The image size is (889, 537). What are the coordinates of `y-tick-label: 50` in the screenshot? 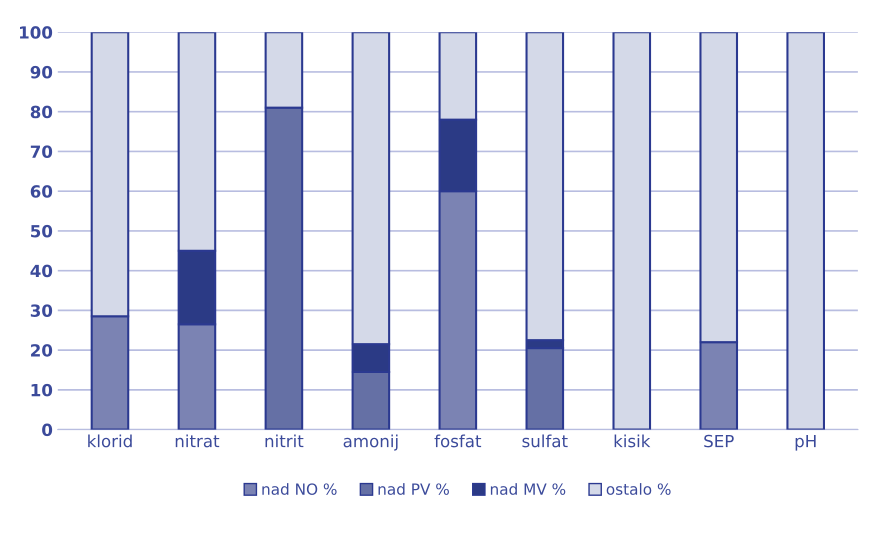 It's located at (41, 231).